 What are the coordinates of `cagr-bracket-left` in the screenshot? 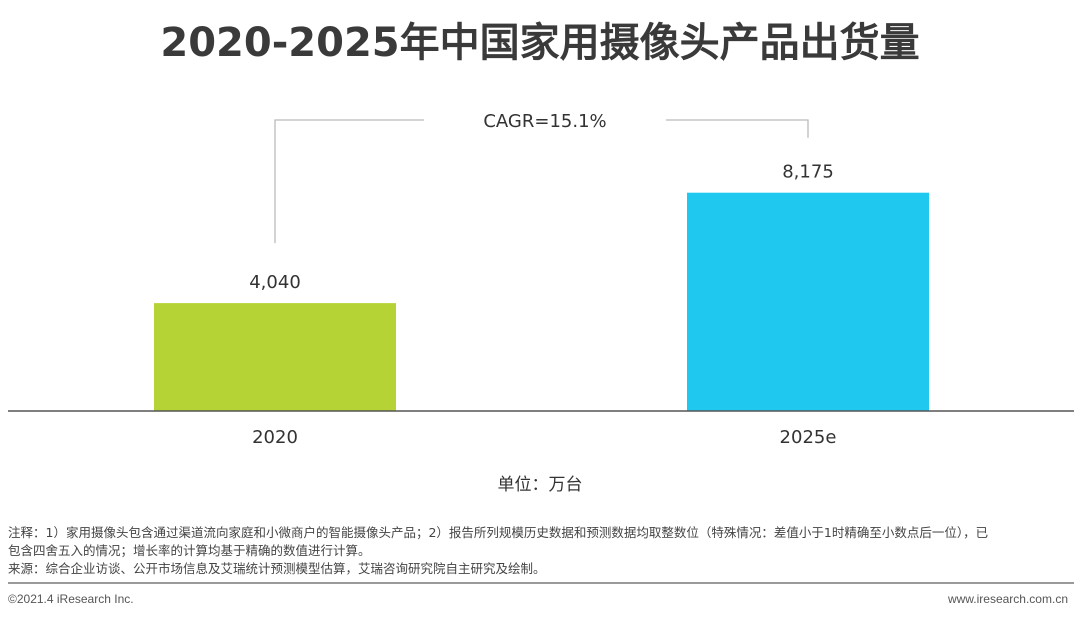 It's located at (349, 181).